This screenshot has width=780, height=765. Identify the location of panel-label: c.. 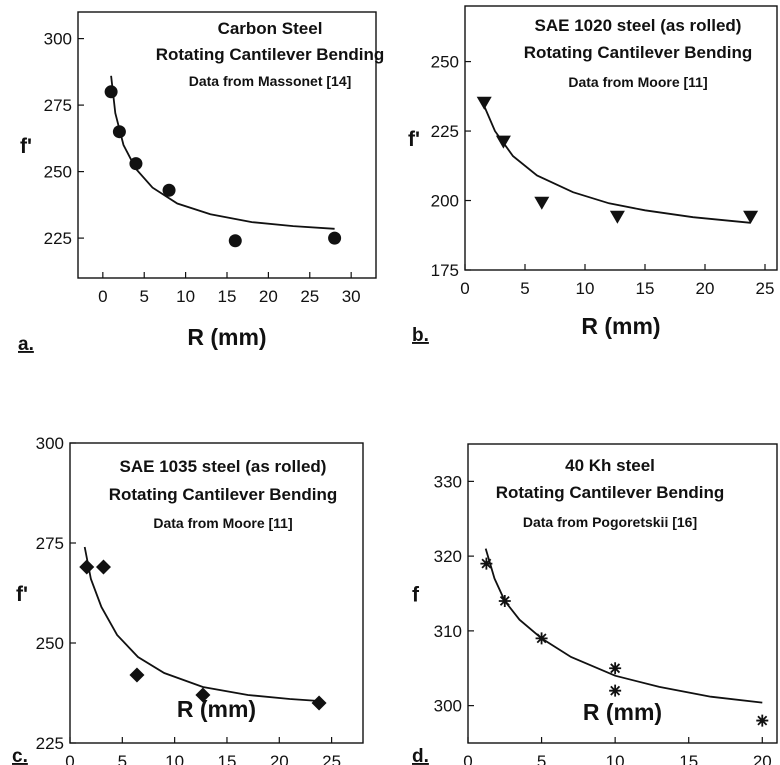
(20, 755).